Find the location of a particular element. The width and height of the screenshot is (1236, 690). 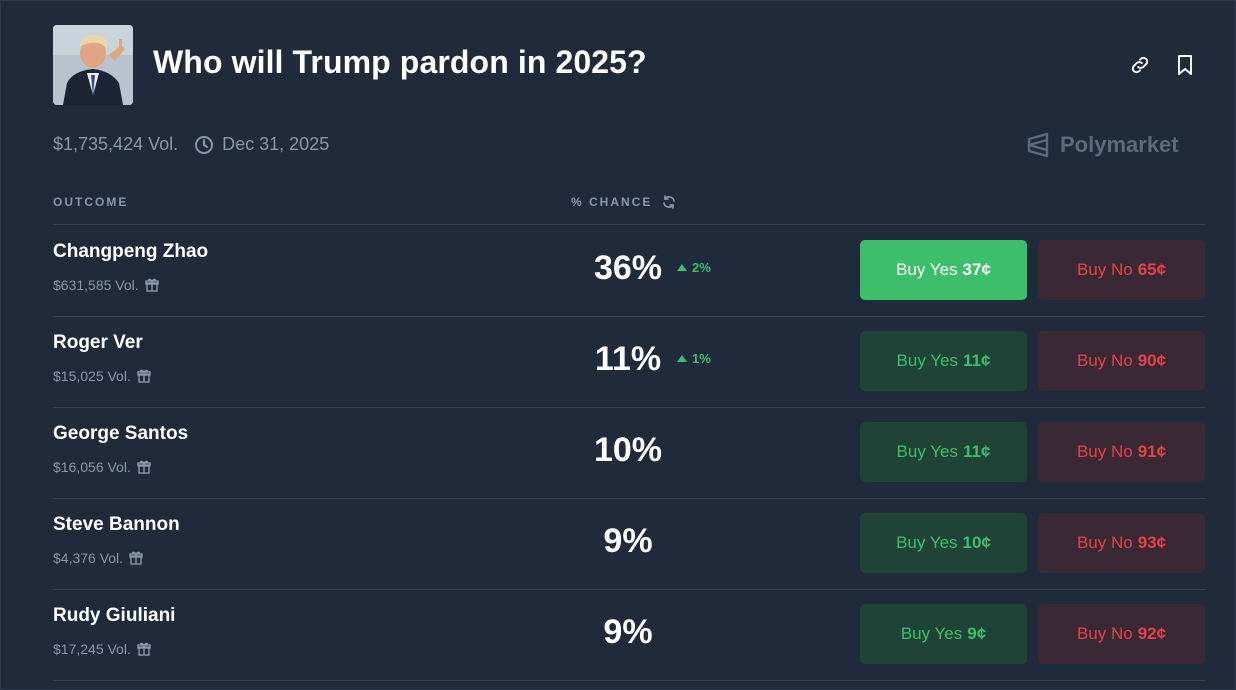

buy-no-button: Buy No 91¢ is located at coordinates (1121, 452).